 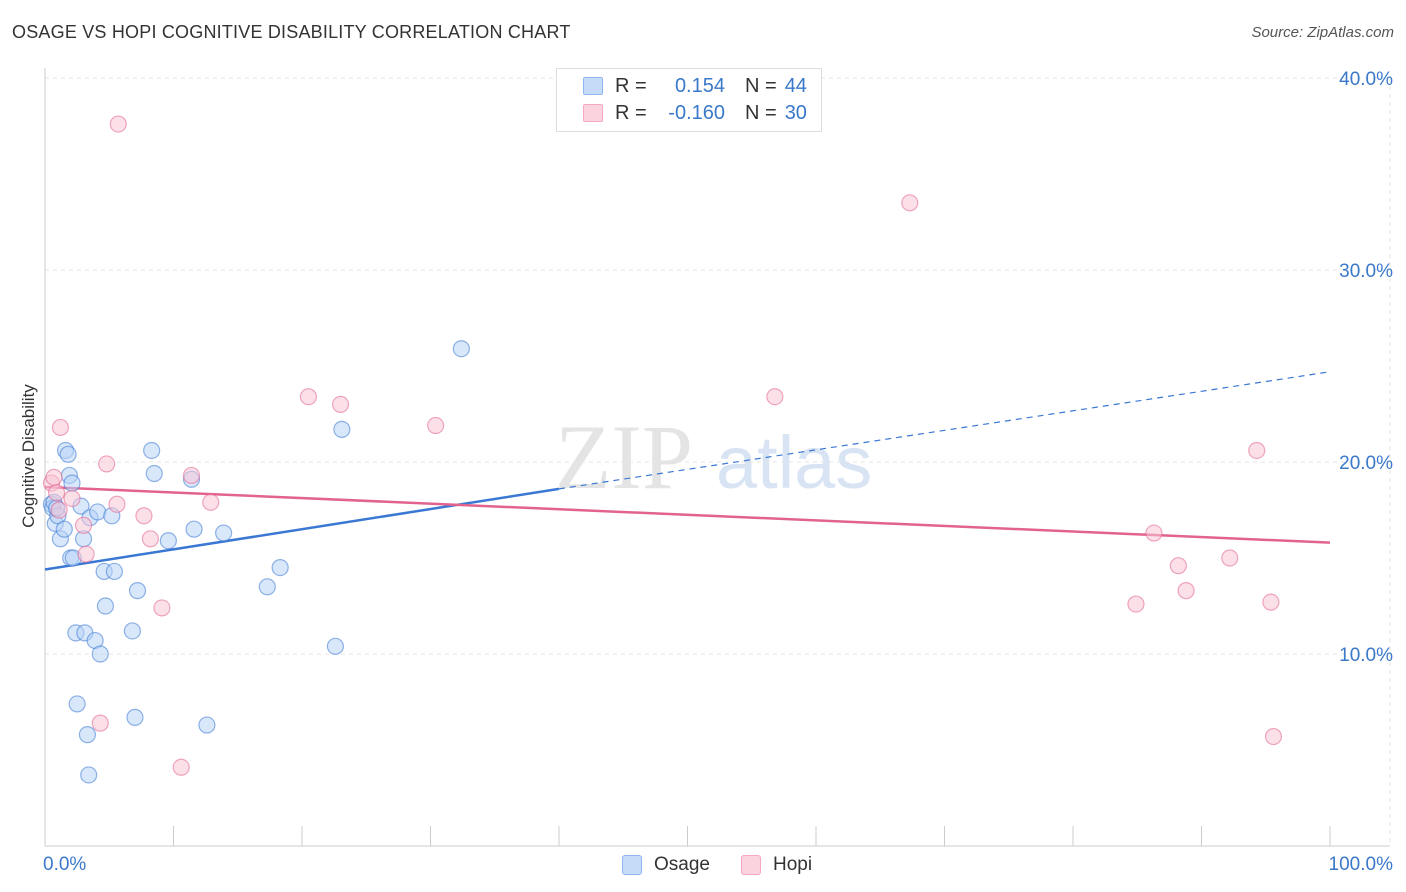 I want to click on trend-line-osage, so click(x=302, y=529).